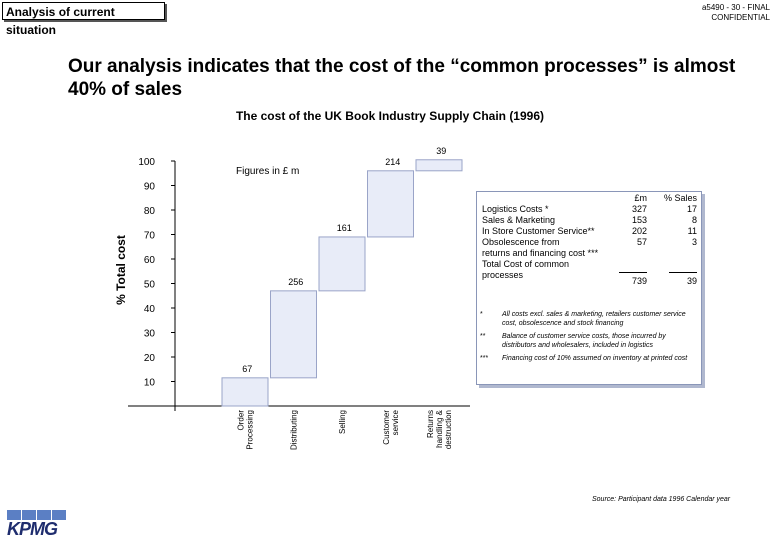 The height and width of the screenshot is (540, 780). I want to click on row-gbp: 202, so click(639, 231).